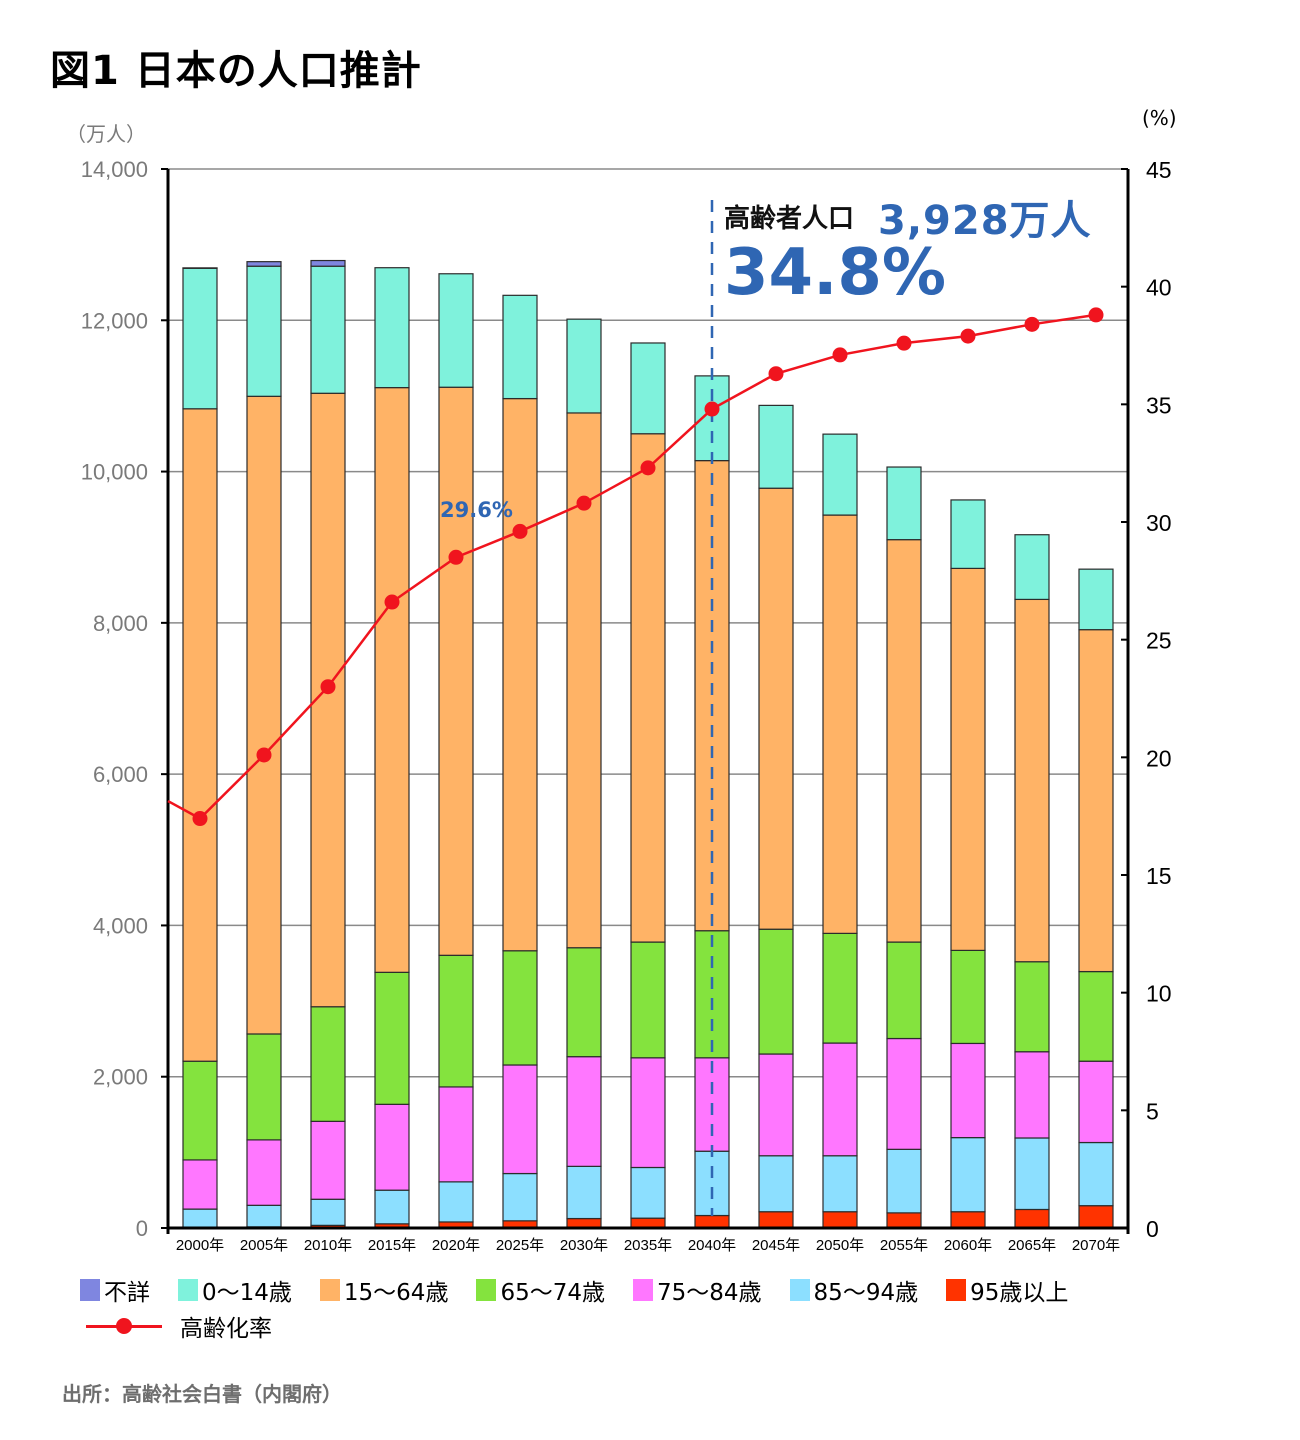 The width and height of the screenshot is (1300, 1440). What do you see at coordinates (120, 774) in the screenshot?
I see `left-axis-tick-label: 6,000` at bounding box center [120, 774].